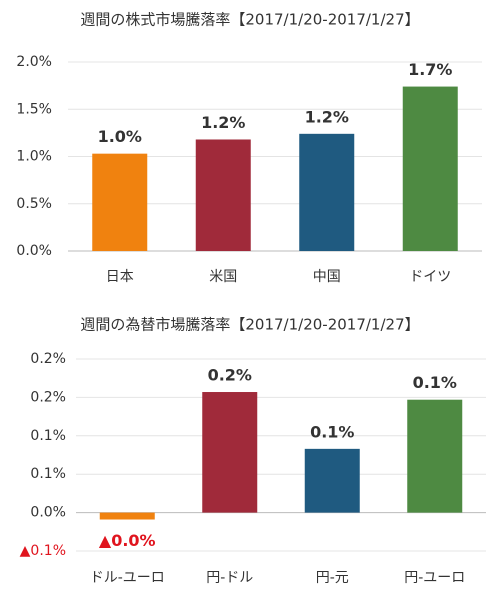 The height and width of the screenshot is (600, 501). I want to click on chart-title: 週間の為替市場騰落率【2017/1/20-2017/1/27】, so click(249, 325).